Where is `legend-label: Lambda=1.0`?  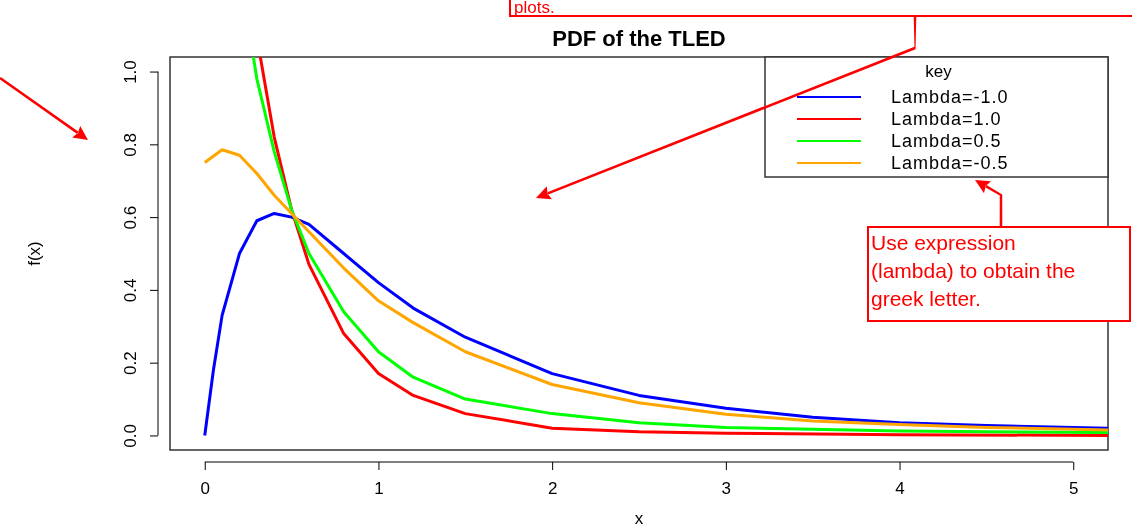
legend-label: Lambda=1.0 is located at coordinates (946, 119).